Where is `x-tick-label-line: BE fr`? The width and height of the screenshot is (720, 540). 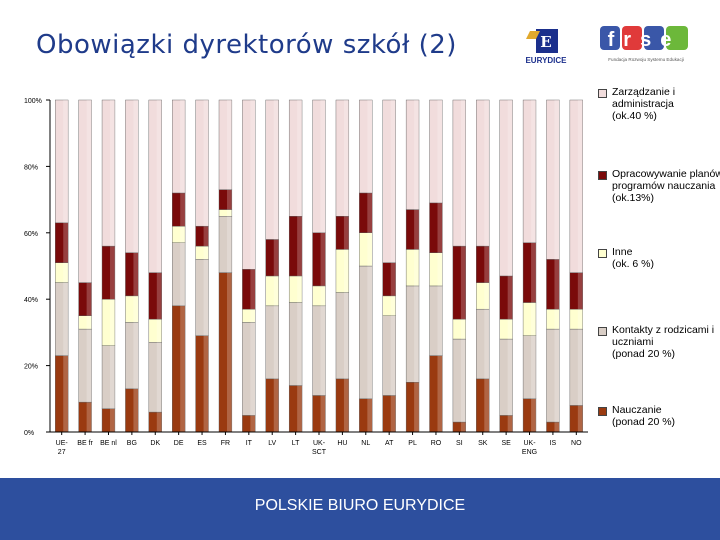
x-tick-label-line: BE fr is located at coordinates (85, 443).